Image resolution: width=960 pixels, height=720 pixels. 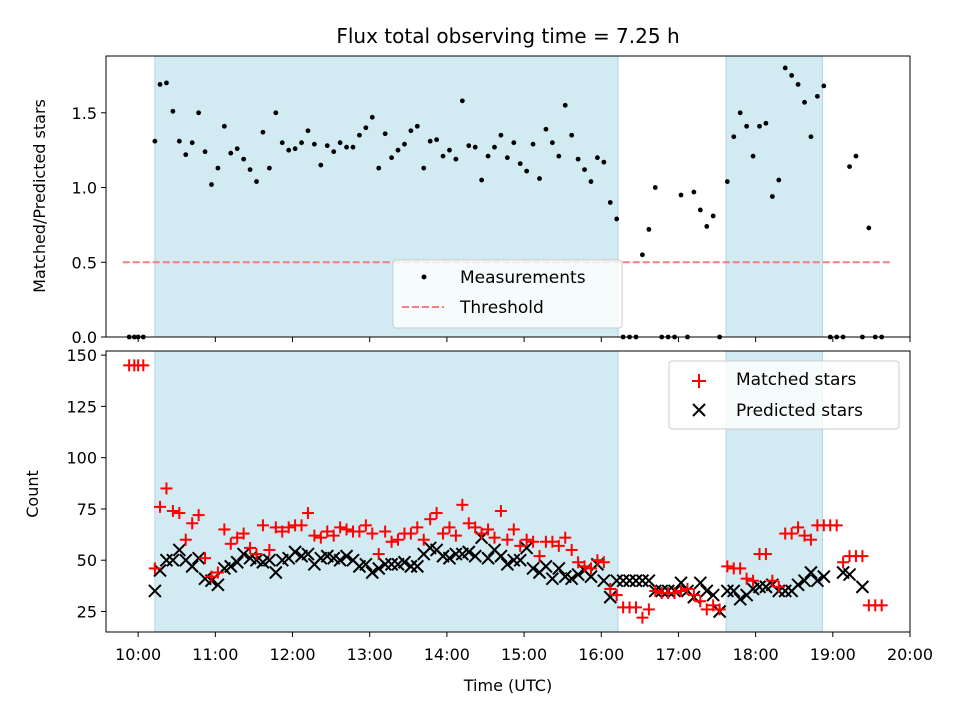 I want to click on top-x-ticks, so click(x=524, y=339).